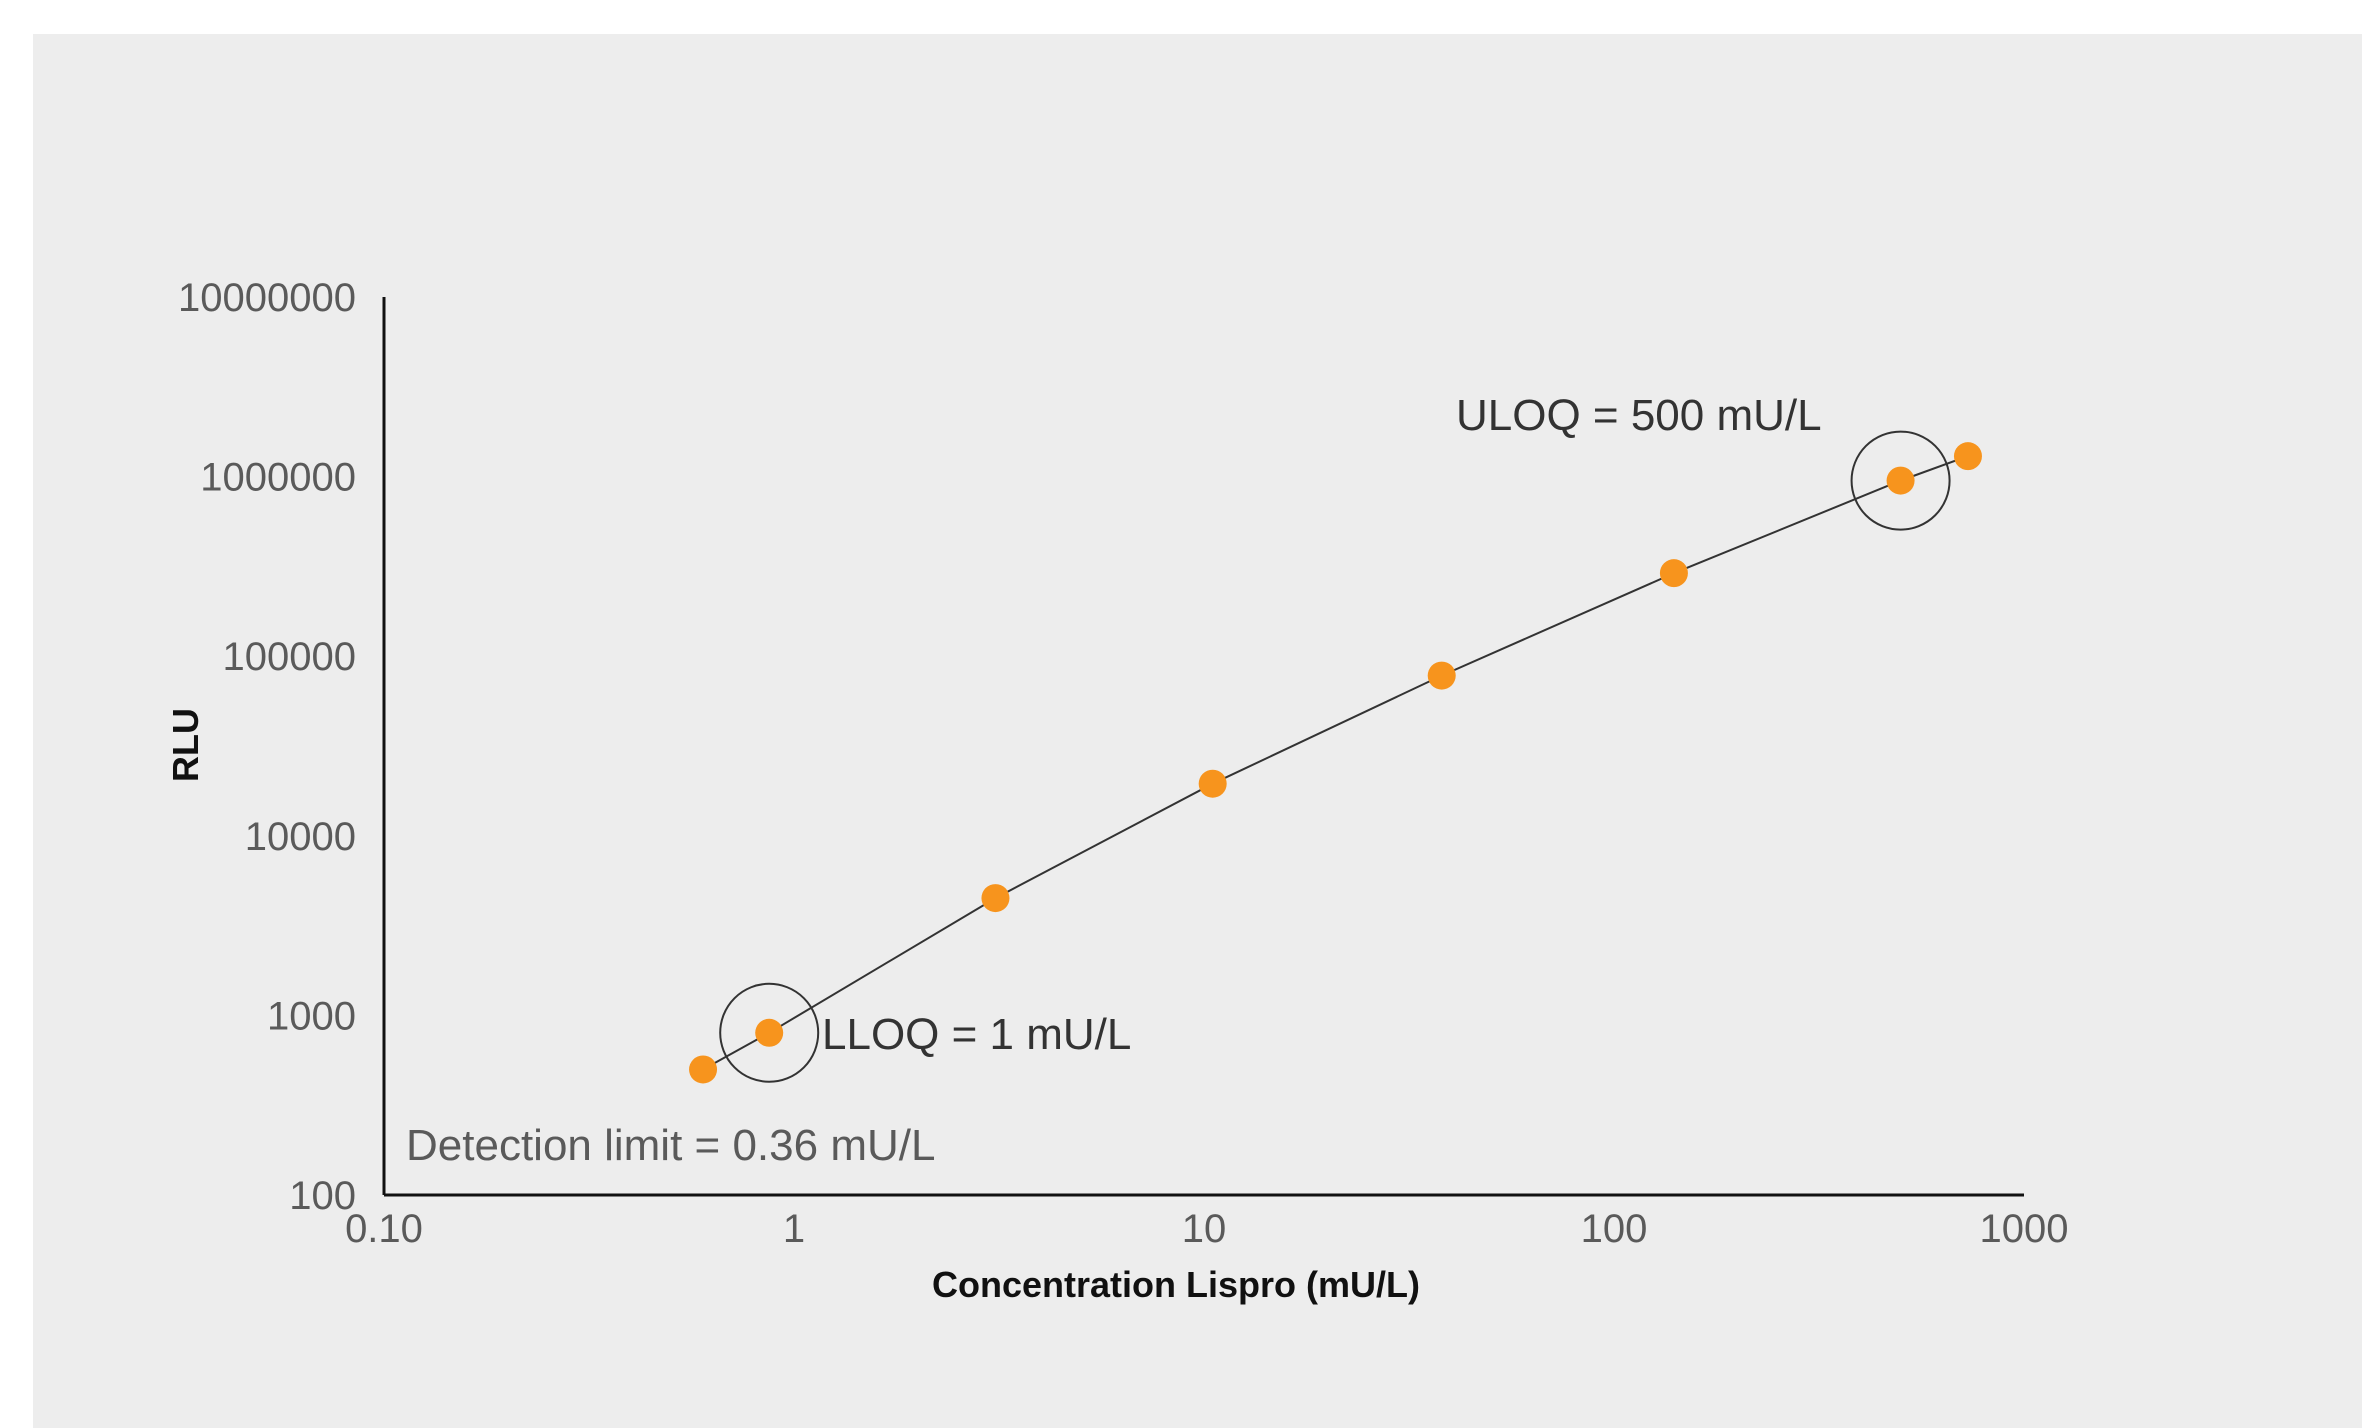  I want to click on x-axis-title: Concentration Lispro (mU/L), so click(1176, 1284).